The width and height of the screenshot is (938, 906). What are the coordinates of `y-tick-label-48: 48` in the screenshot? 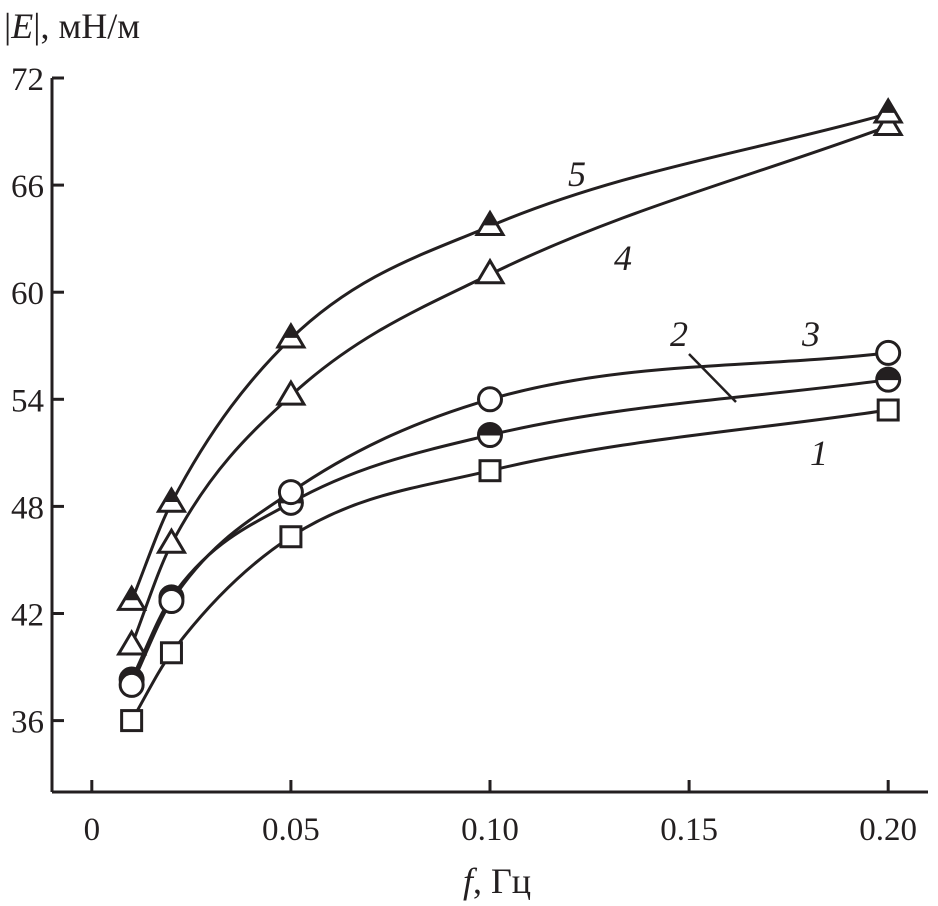 It's located at (27, 508).